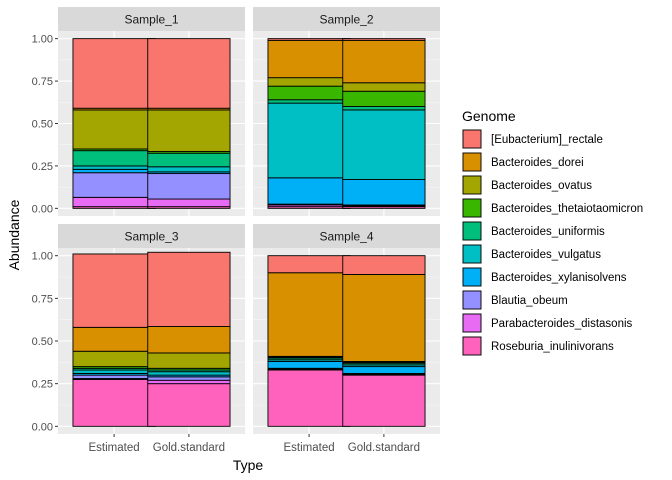 This screenshot has height=480, width=672. I want to click on legend-item-bacteroides-uniformis: Bacteroides_uniformis, so click(533, 231).